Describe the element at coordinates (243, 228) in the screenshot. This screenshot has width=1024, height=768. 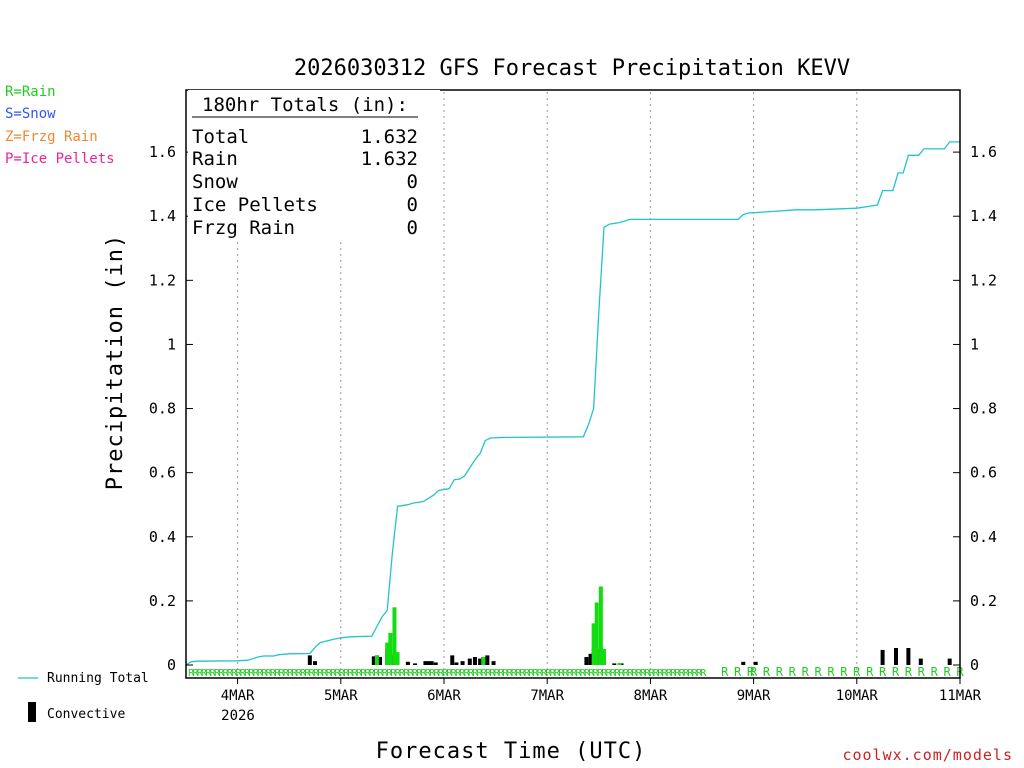
I see `totals-label-frzg-rain: Frzg Rain` at that location.